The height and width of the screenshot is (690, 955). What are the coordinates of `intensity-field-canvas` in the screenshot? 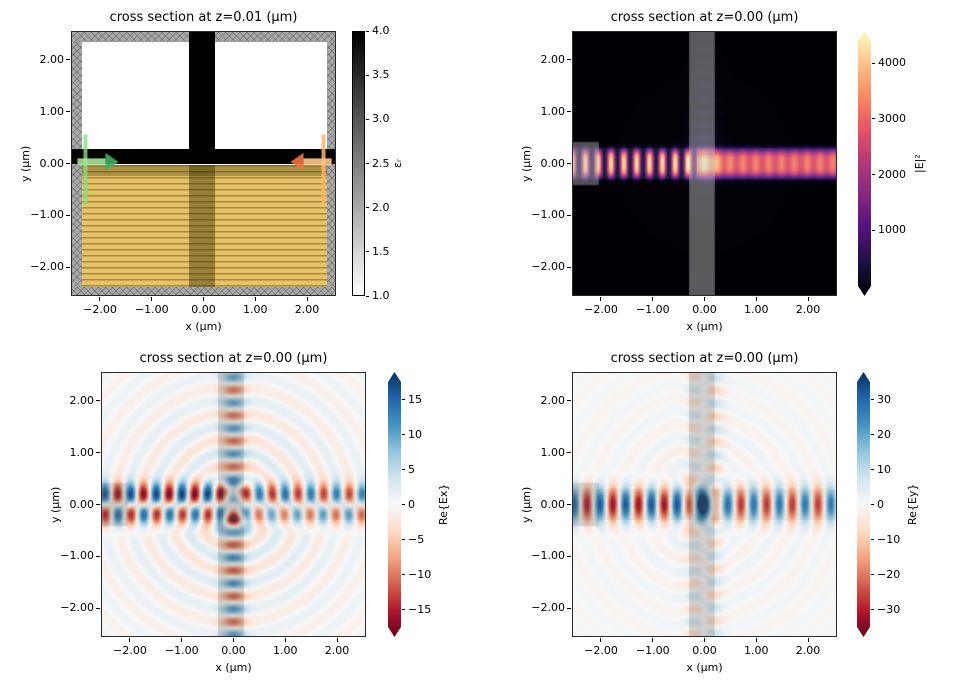 It's located at (704, 163).